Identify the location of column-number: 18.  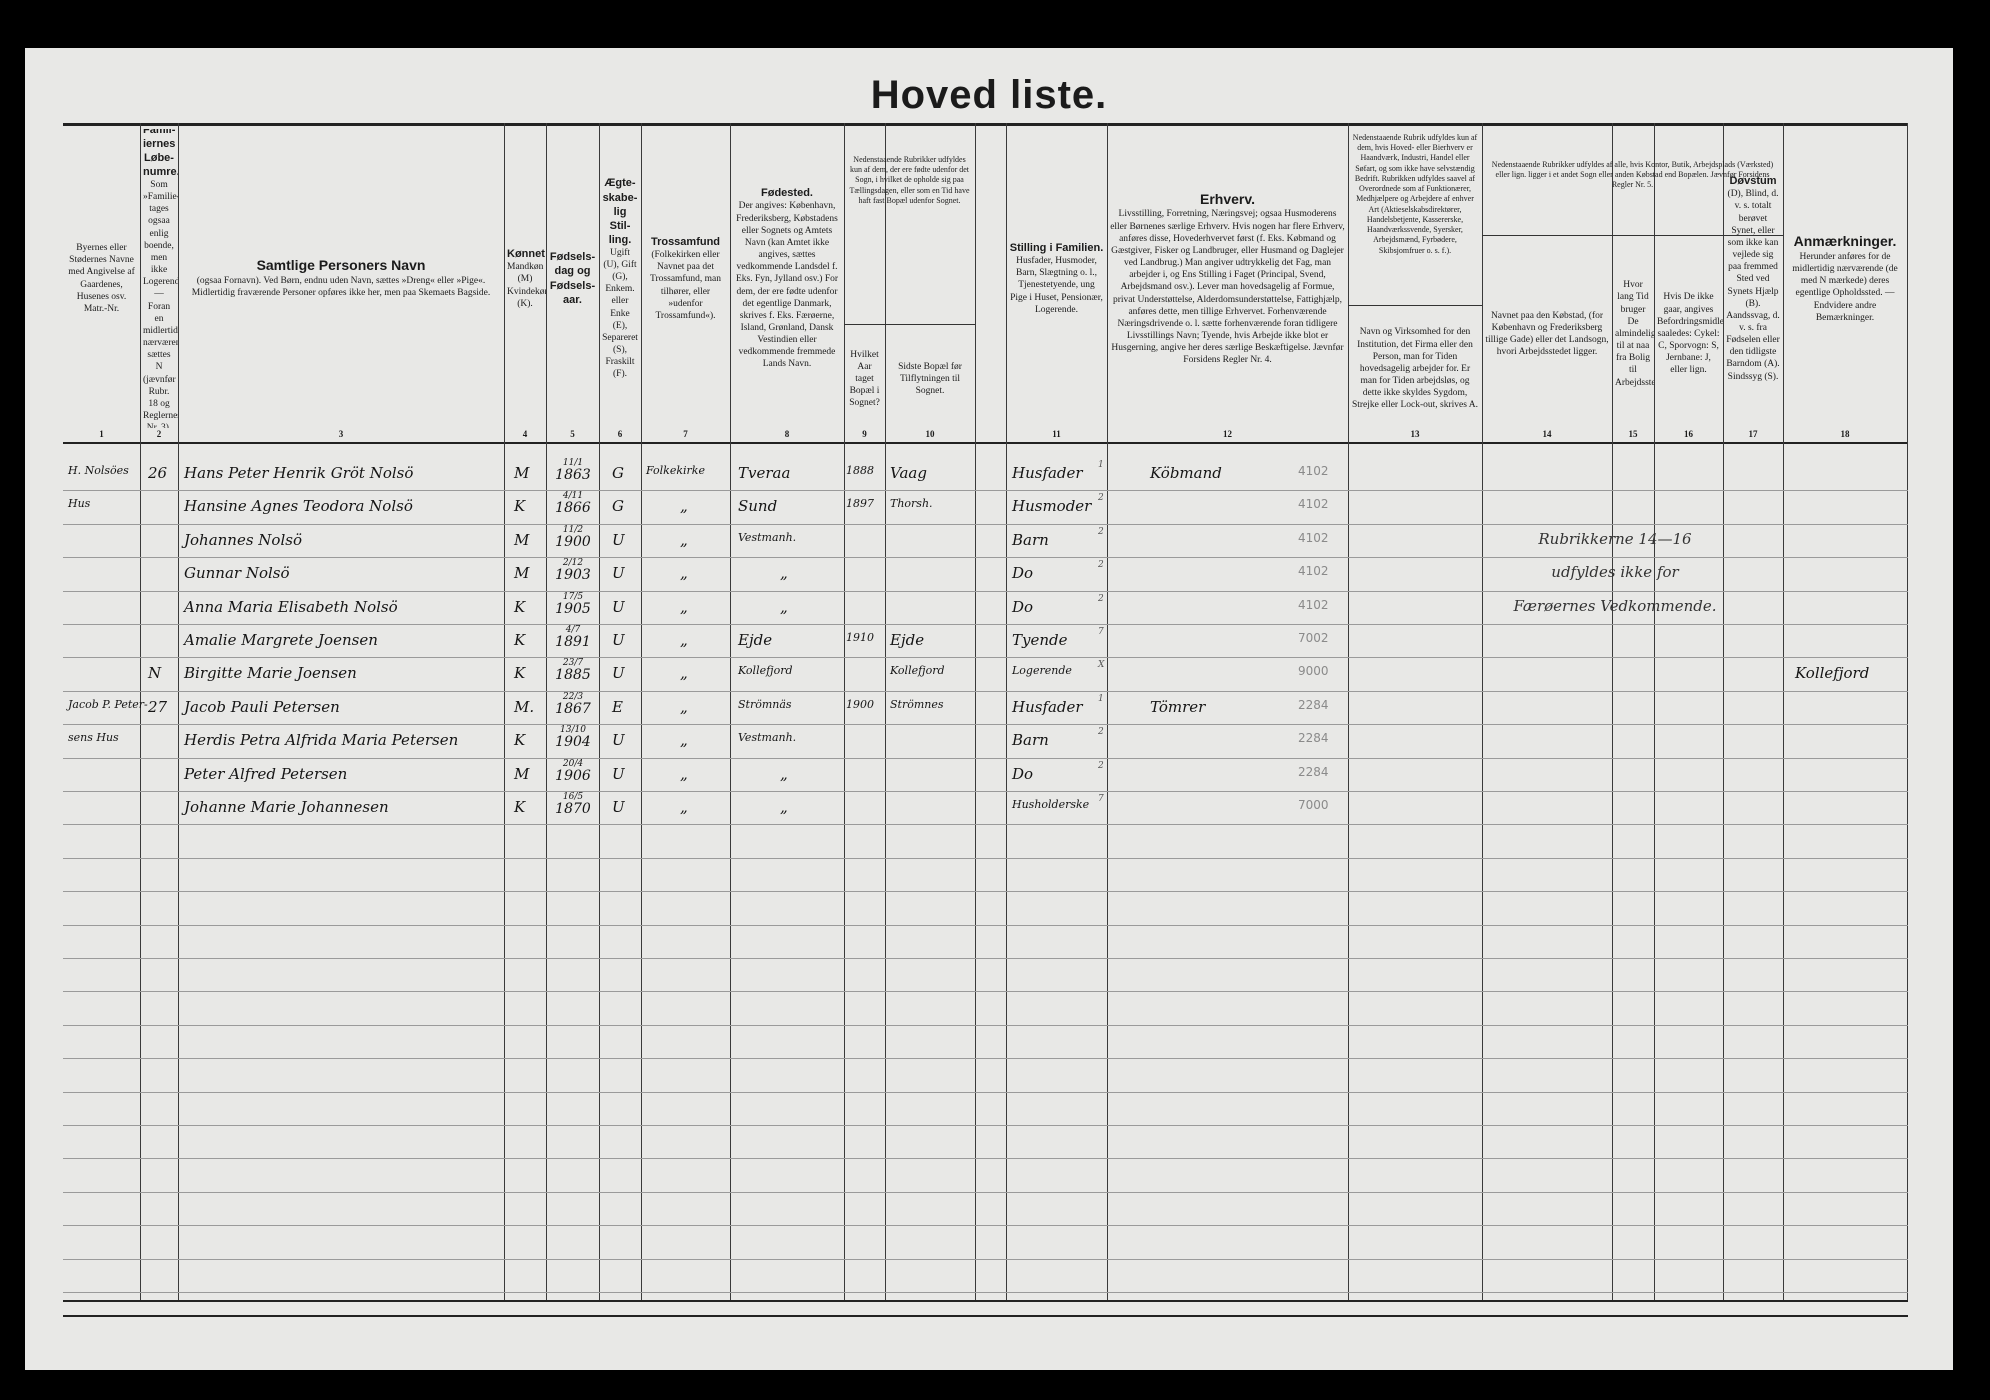
(1845, 434).